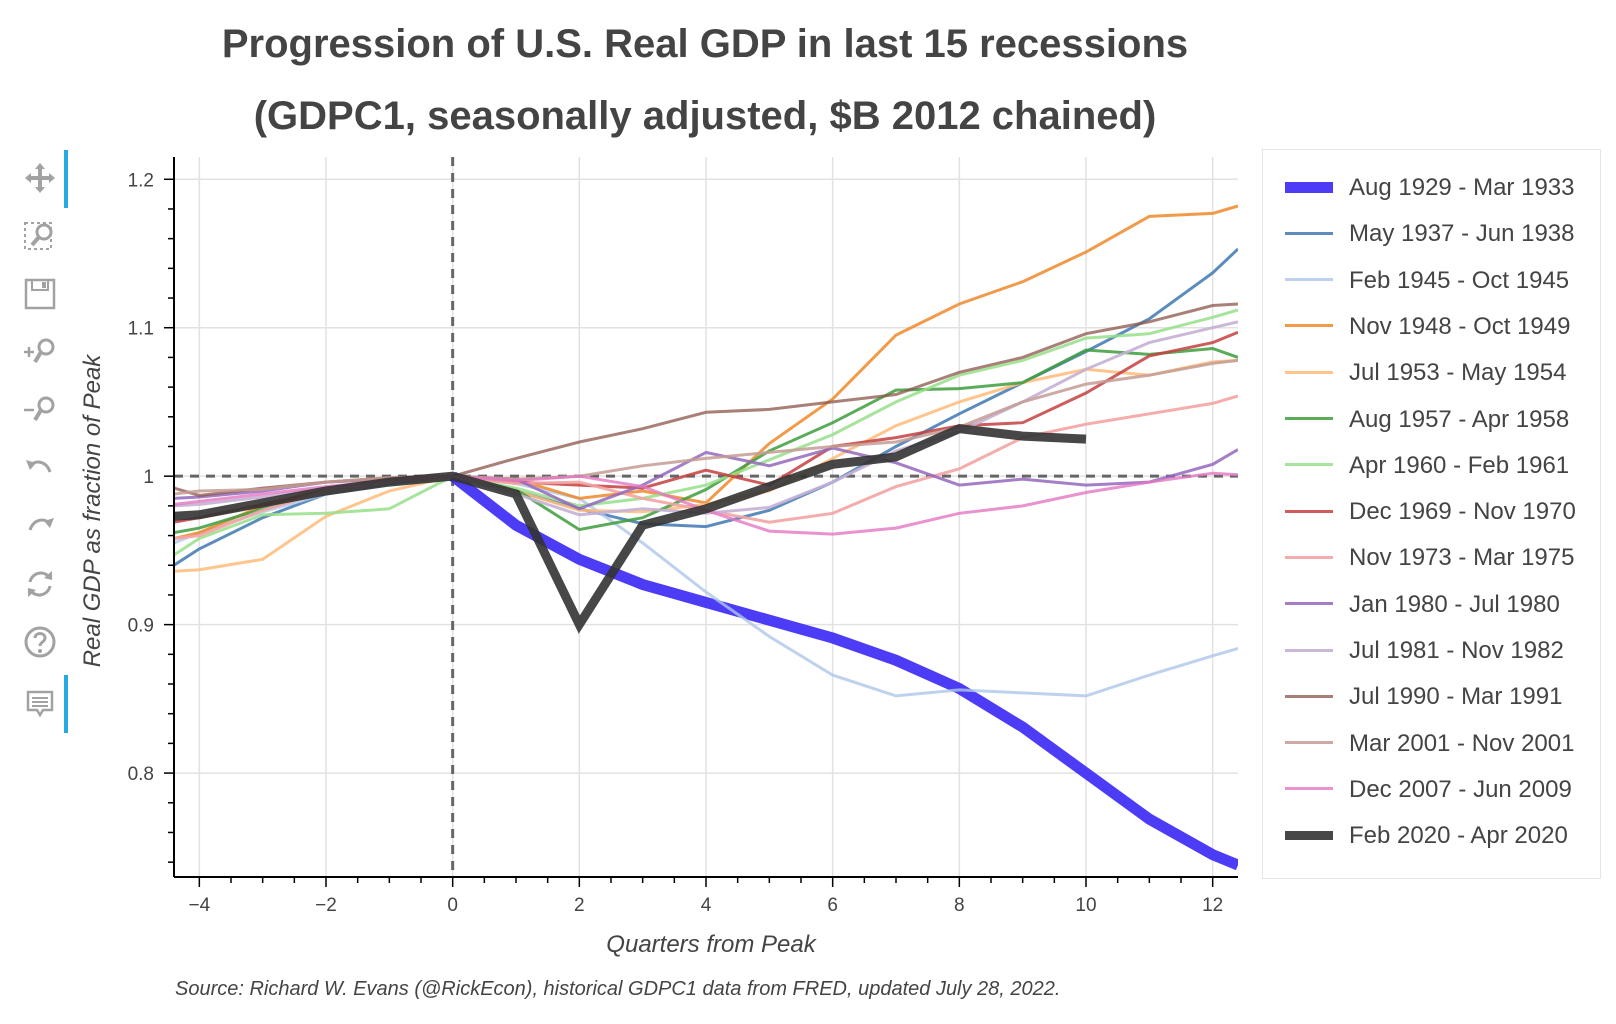 The width and height of the screenshot is (1616, 1024). I want to click on x-tick-label: 6, so click(832, 905).